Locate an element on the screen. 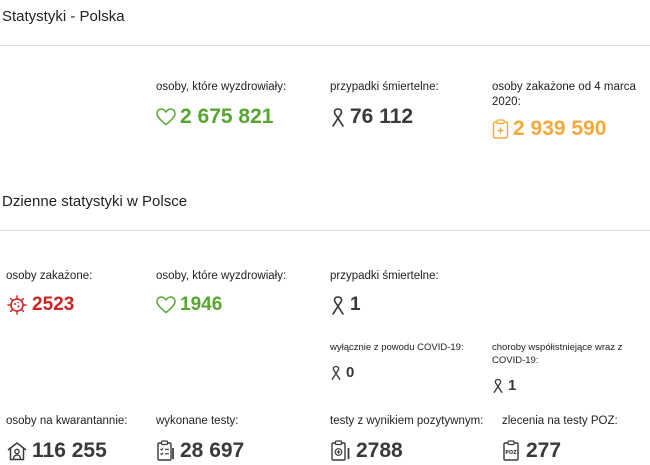  stat-value: 277 is located at coordinates (544, 450).